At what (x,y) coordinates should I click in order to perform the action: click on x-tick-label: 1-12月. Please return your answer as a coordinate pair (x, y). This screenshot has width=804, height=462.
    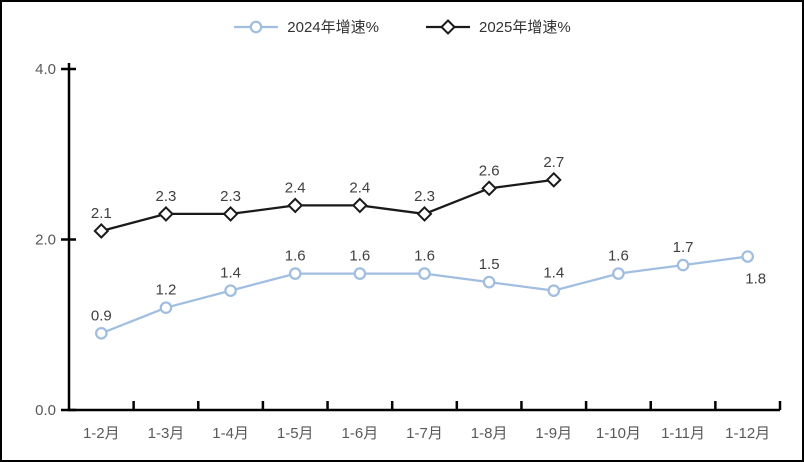
    Looking at the image, I should click on (747, 433).